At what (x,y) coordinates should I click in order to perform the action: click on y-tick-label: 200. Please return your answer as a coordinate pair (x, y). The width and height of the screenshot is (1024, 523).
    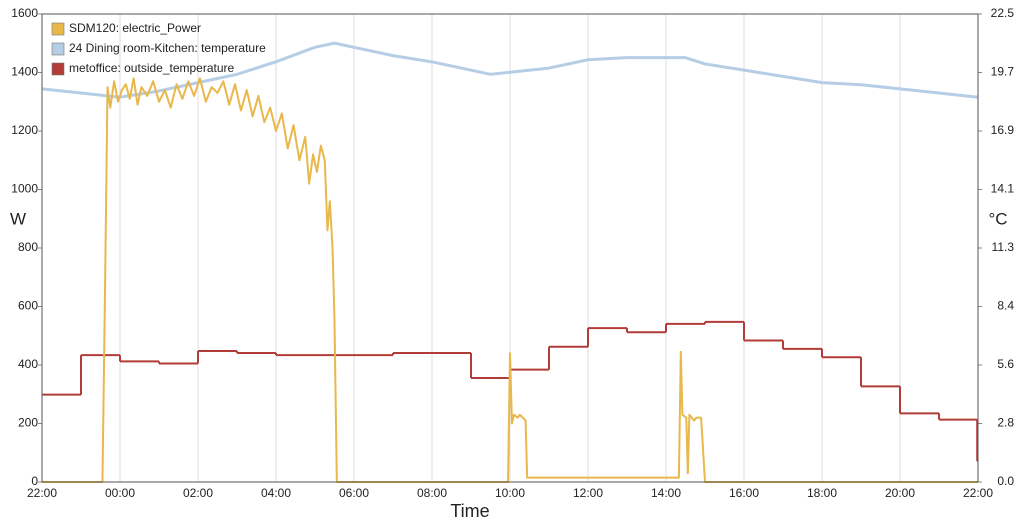
    Looking at the image, I should click on (28, 423).